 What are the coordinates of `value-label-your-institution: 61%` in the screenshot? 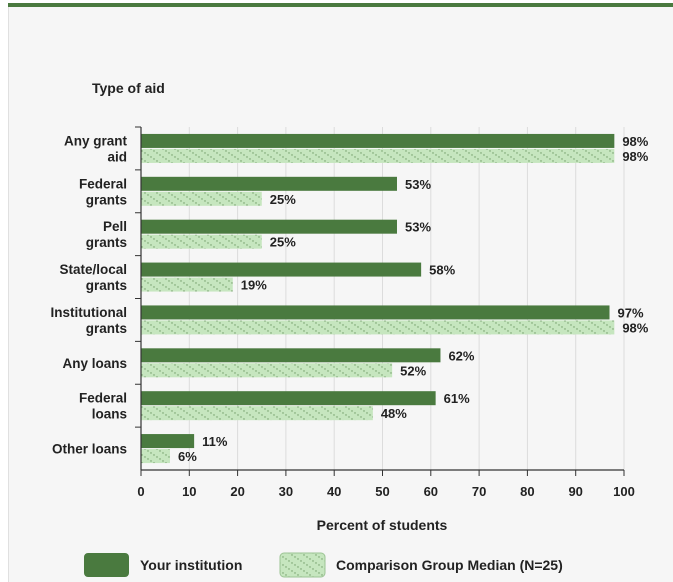 It's located at (457, 398).